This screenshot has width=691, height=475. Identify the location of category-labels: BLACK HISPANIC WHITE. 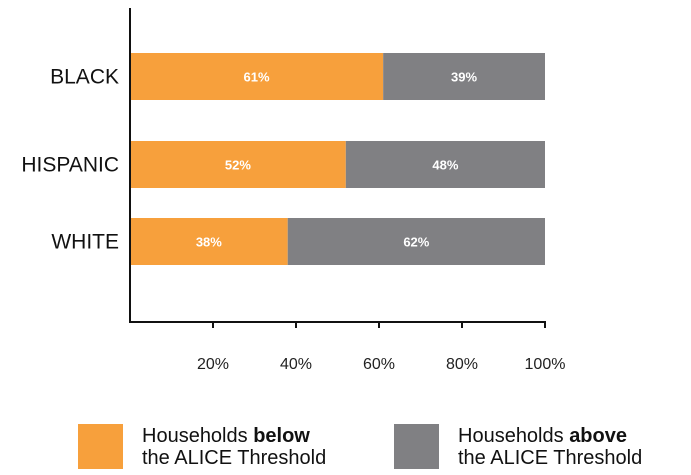
(70, 160).